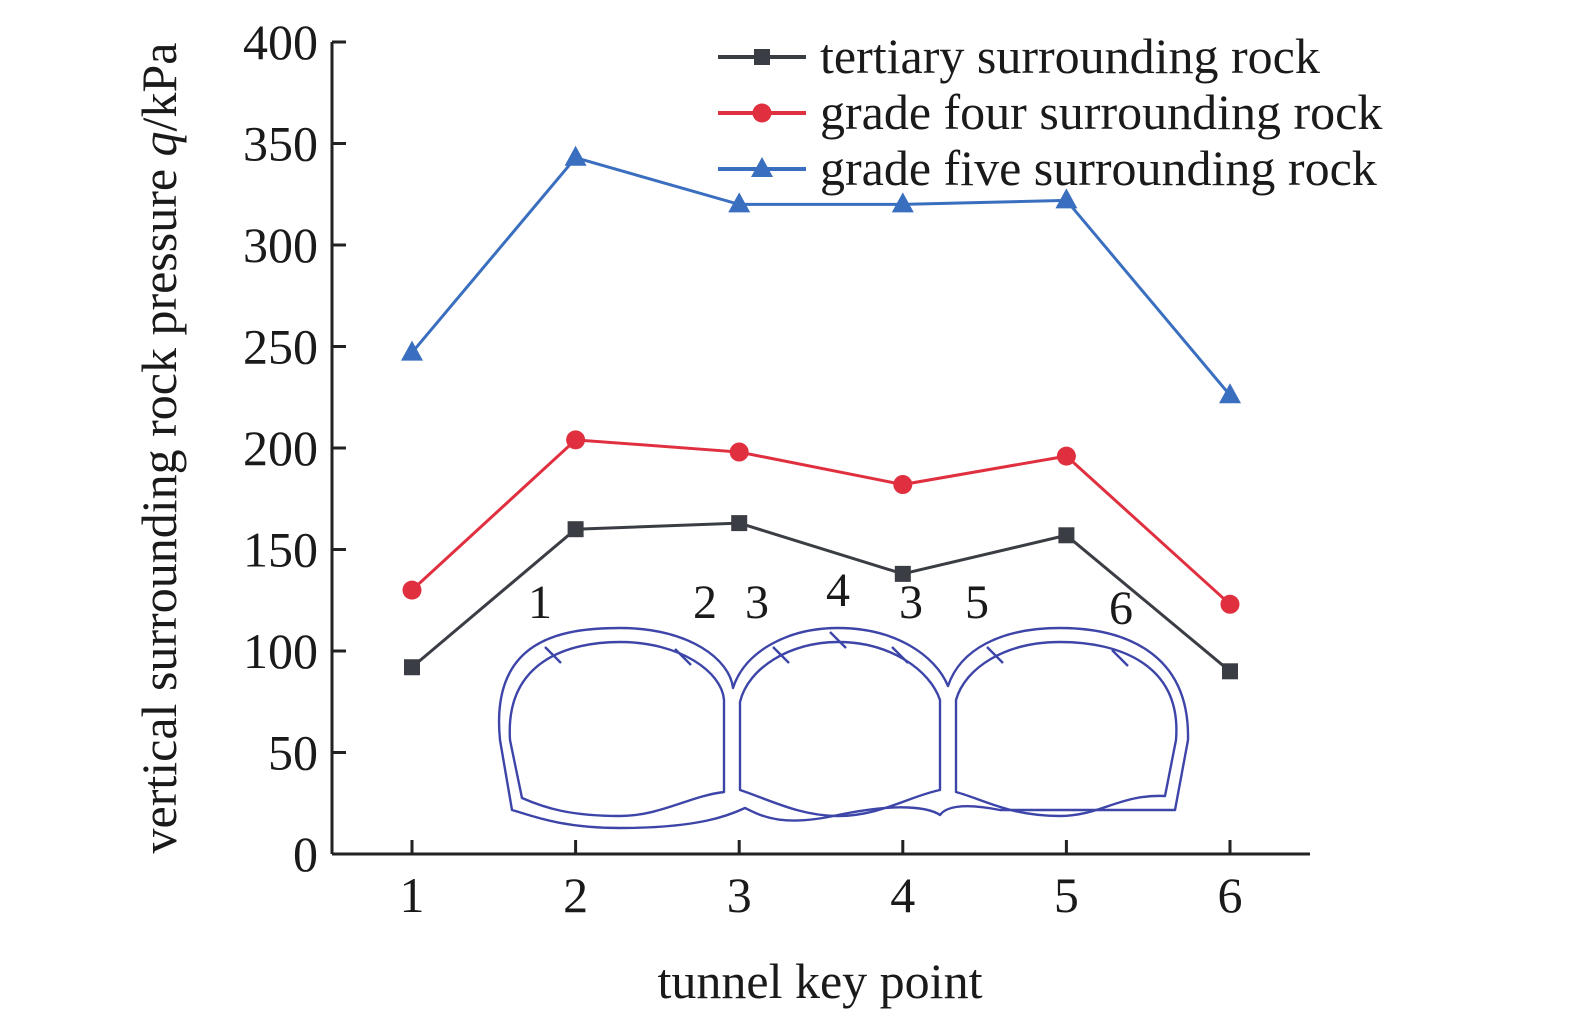 Image resolution: width=1575 pixels, height=1020 pixels. What do you see at coordinates (739, 895) in the screenshot?
I see `x-tick-label: 3` at bounding box center [739, 895].